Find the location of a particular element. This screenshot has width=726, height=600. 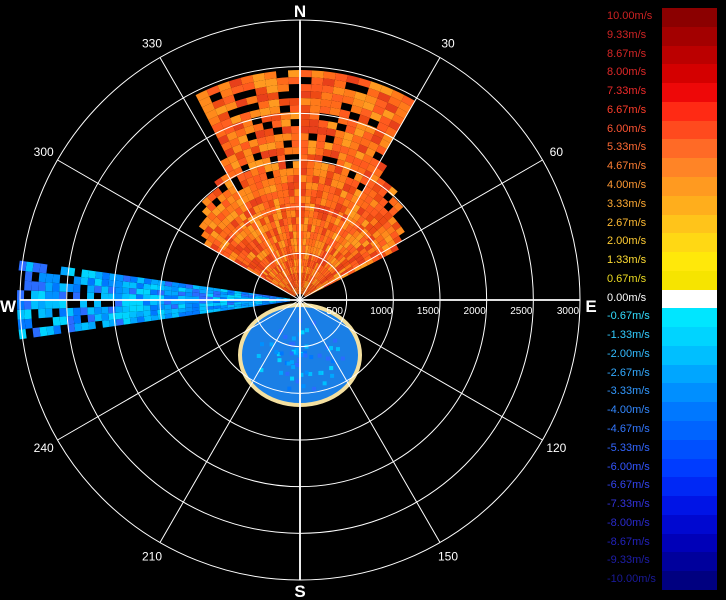

legend-label: 10.00m/s is located at coordinates (630, 16).